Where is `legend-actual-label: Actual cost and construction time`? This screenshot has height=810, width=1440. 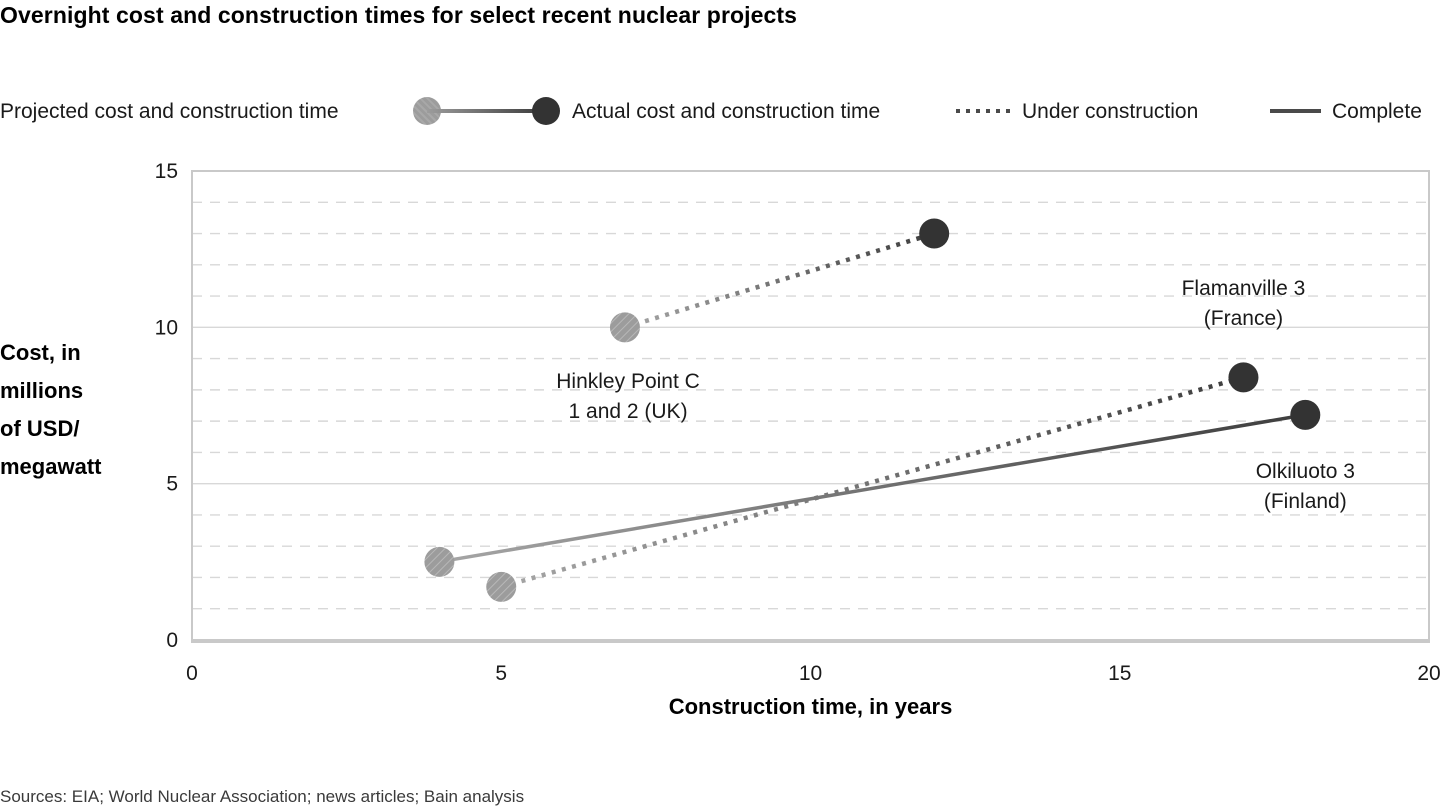
legend-actual-label: Actual cost and construction time is located at coordinates (726, 111).